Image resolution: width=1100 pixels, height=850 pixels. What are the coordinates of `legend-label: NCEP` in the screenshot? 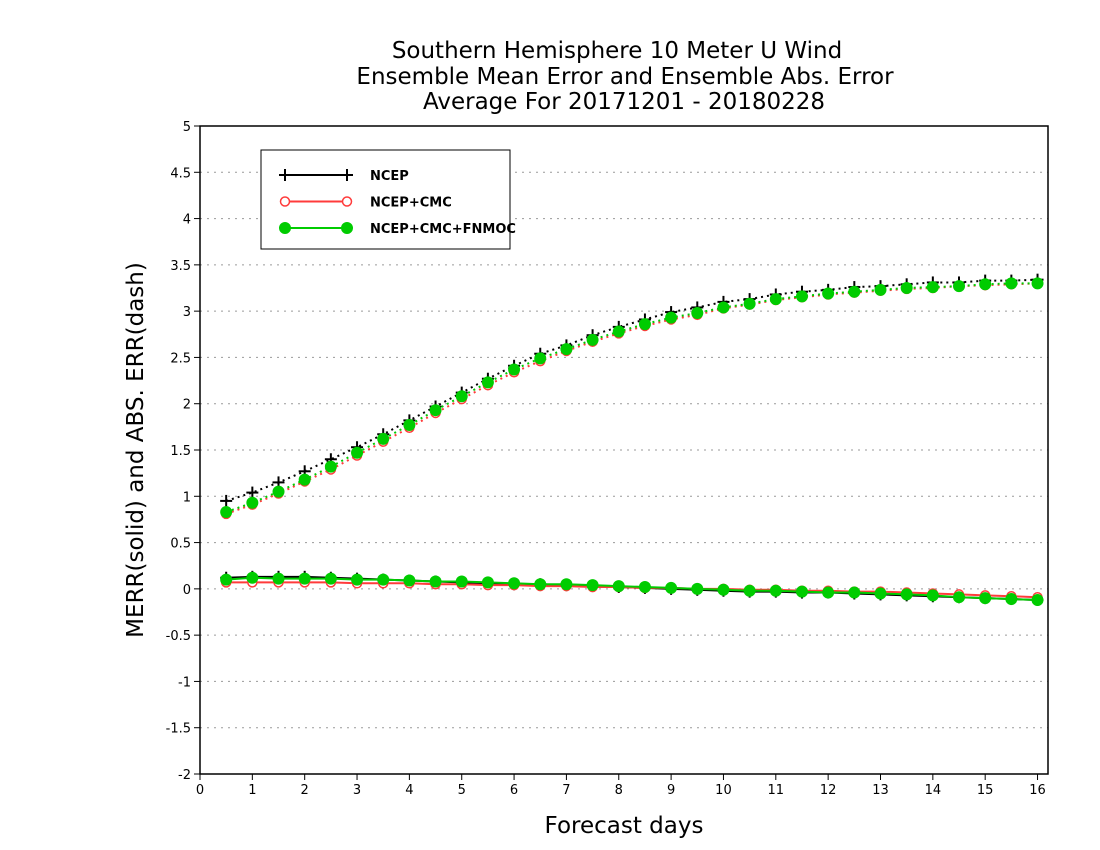 It's located at (389, 176).